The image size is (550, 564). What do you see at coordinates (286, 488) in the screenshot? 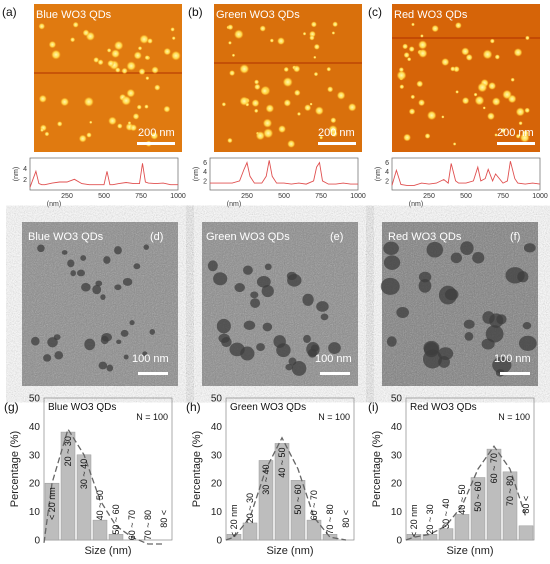
I see `fit-curve` at bounding box center [286, 488].